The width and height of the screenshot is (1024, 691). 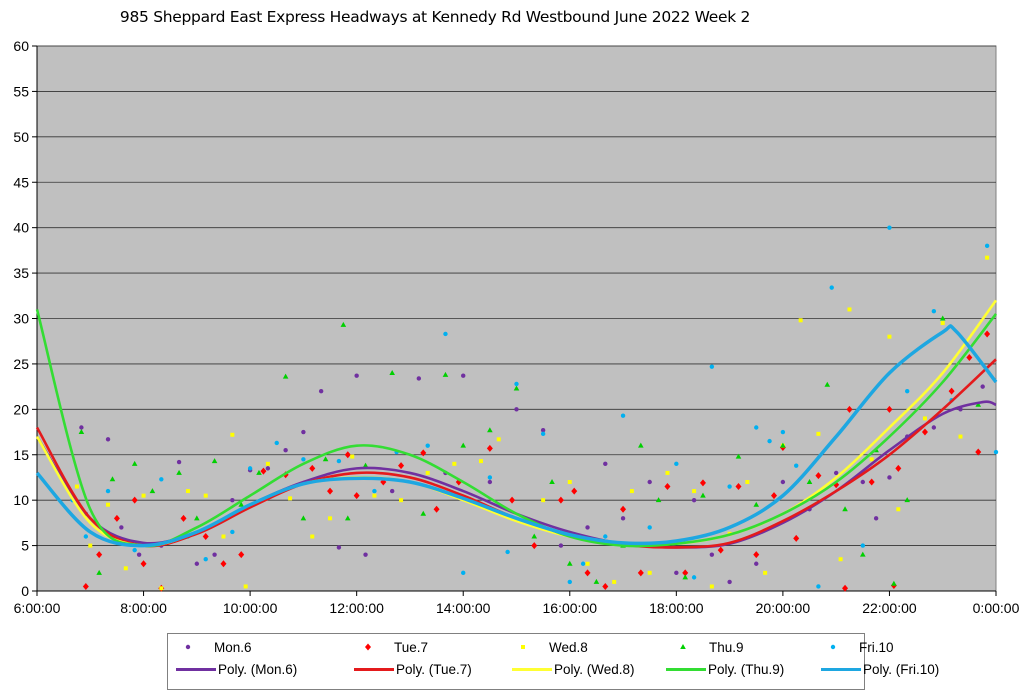 What do you see at coordinates (21, 500) in the screenshot?
I see `y-tick-label: 10` at bounding box center [21, 500].